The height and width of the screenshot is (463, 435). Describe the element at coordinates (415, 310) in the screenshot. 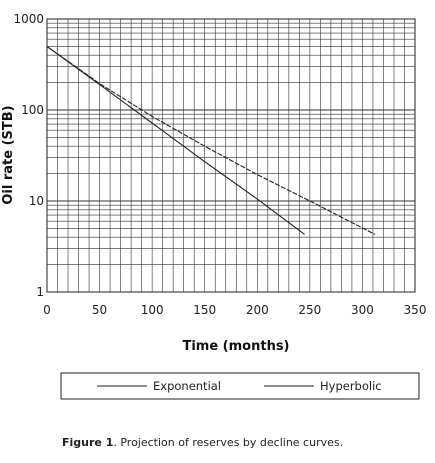

I see `x-tick-label: 350` at that location.